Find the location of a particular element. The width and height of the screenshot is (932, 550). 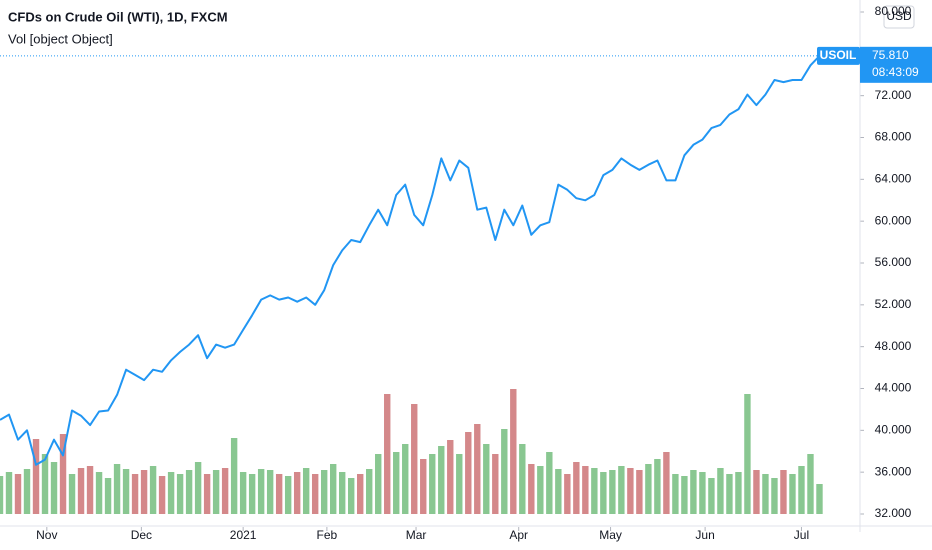

x-tick-label: Nov is located at coordinates (46, 535).